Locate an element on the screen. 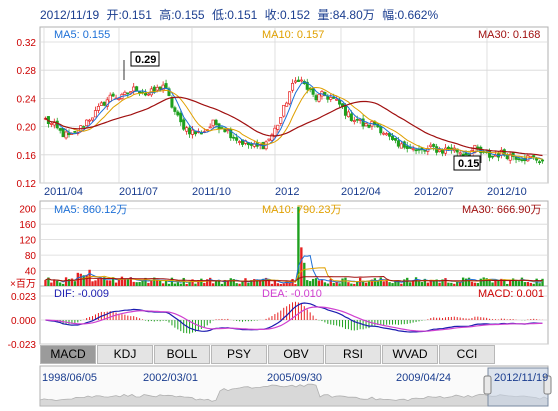  header-change: 0.662% is located at coordinates (417, 15).